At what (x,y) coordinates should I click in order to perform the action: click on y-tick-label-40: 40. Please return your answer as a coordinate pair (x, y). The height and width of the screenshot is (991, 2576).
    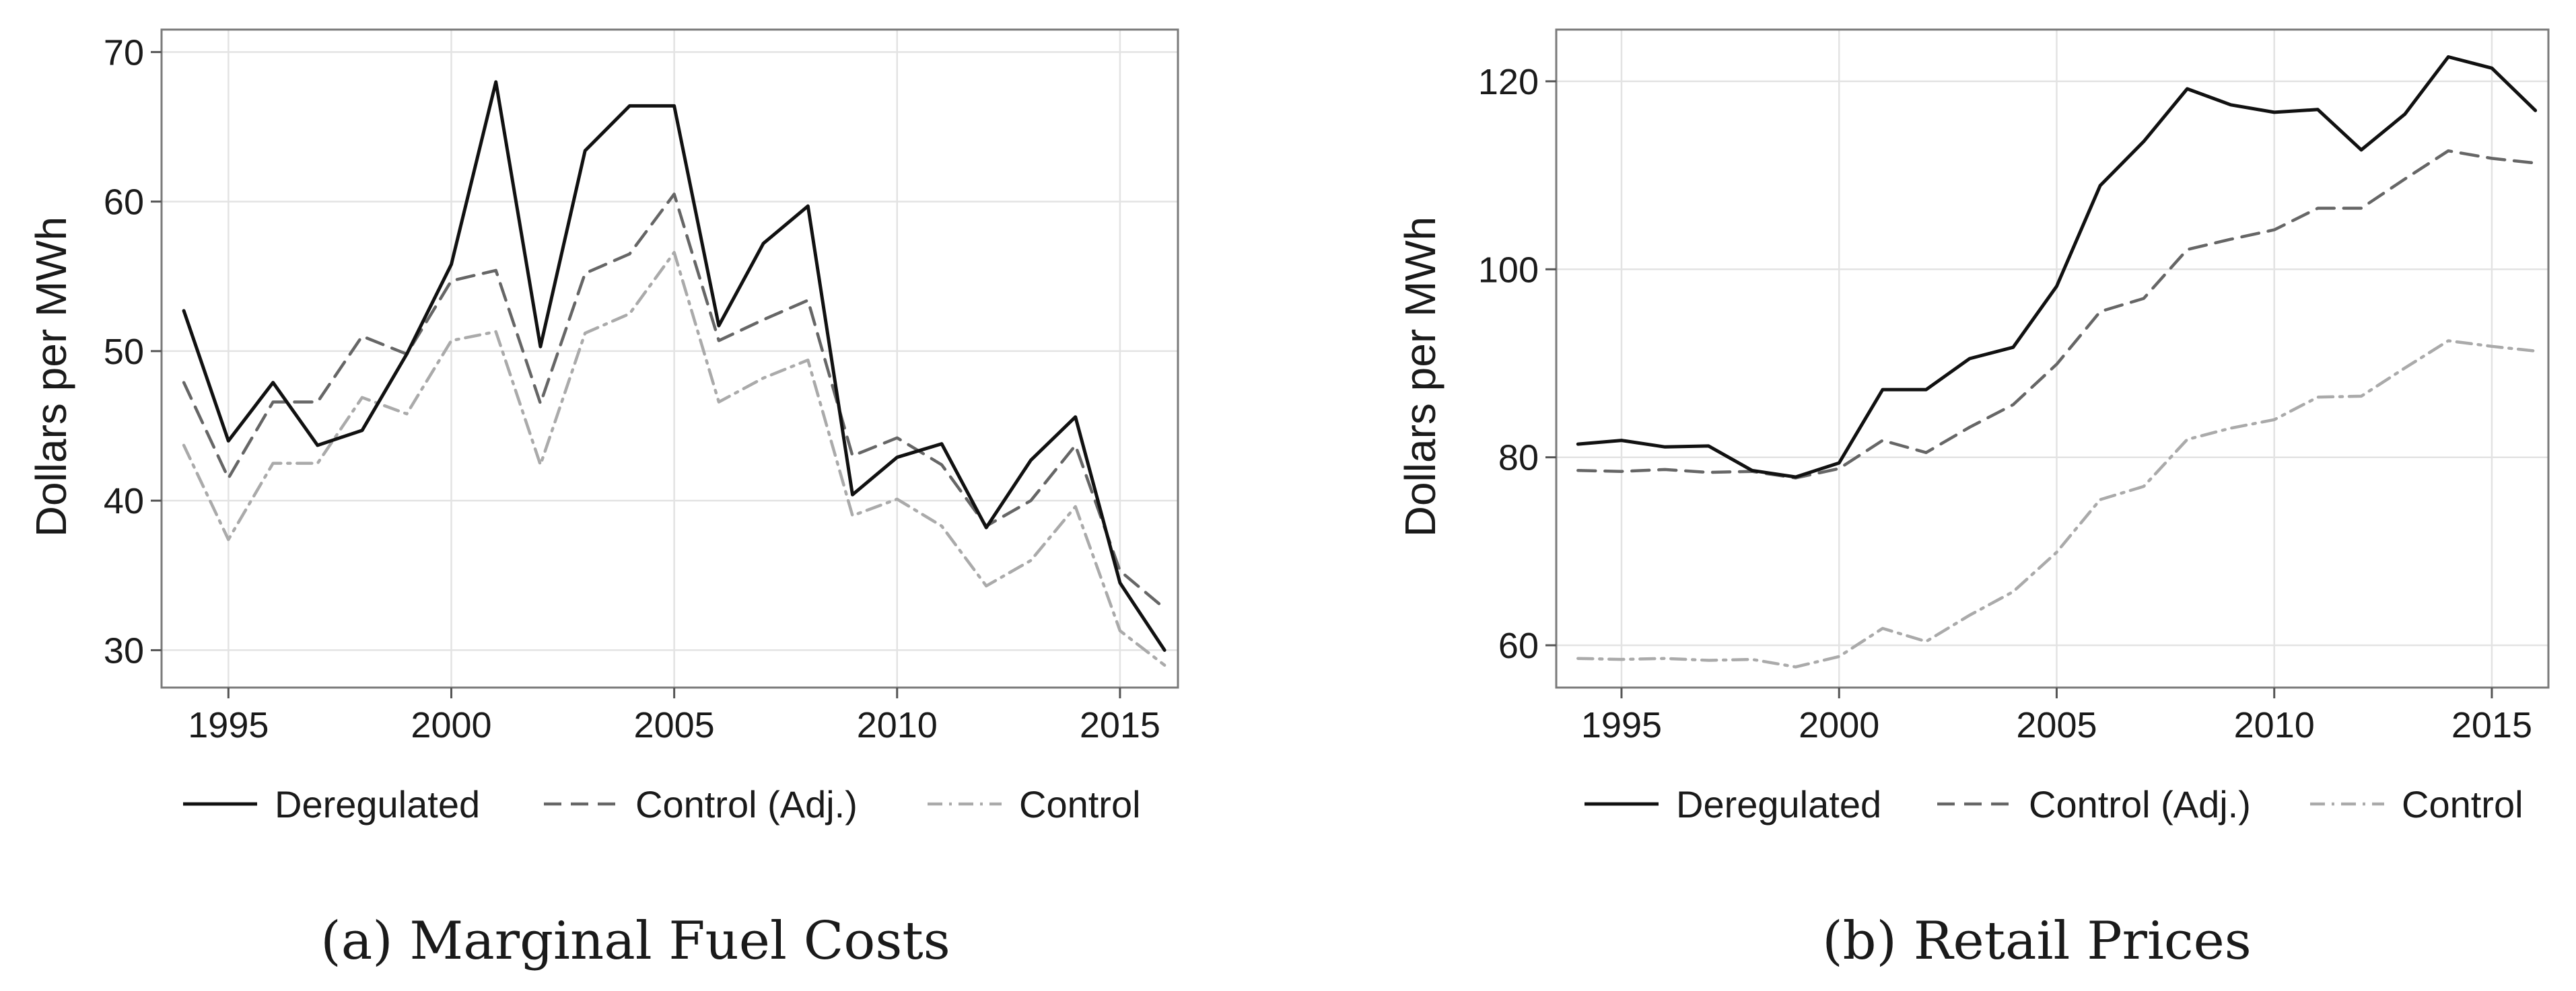
    Looking at the image, I should click on (124, 501).